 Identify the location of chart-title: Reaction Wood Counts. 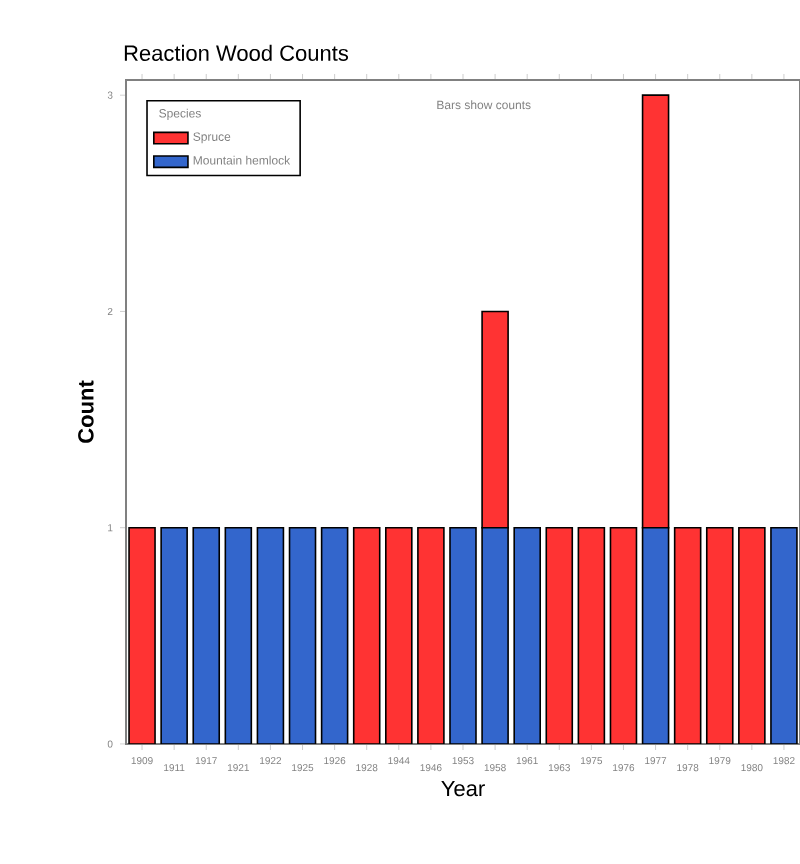
(236, 52).